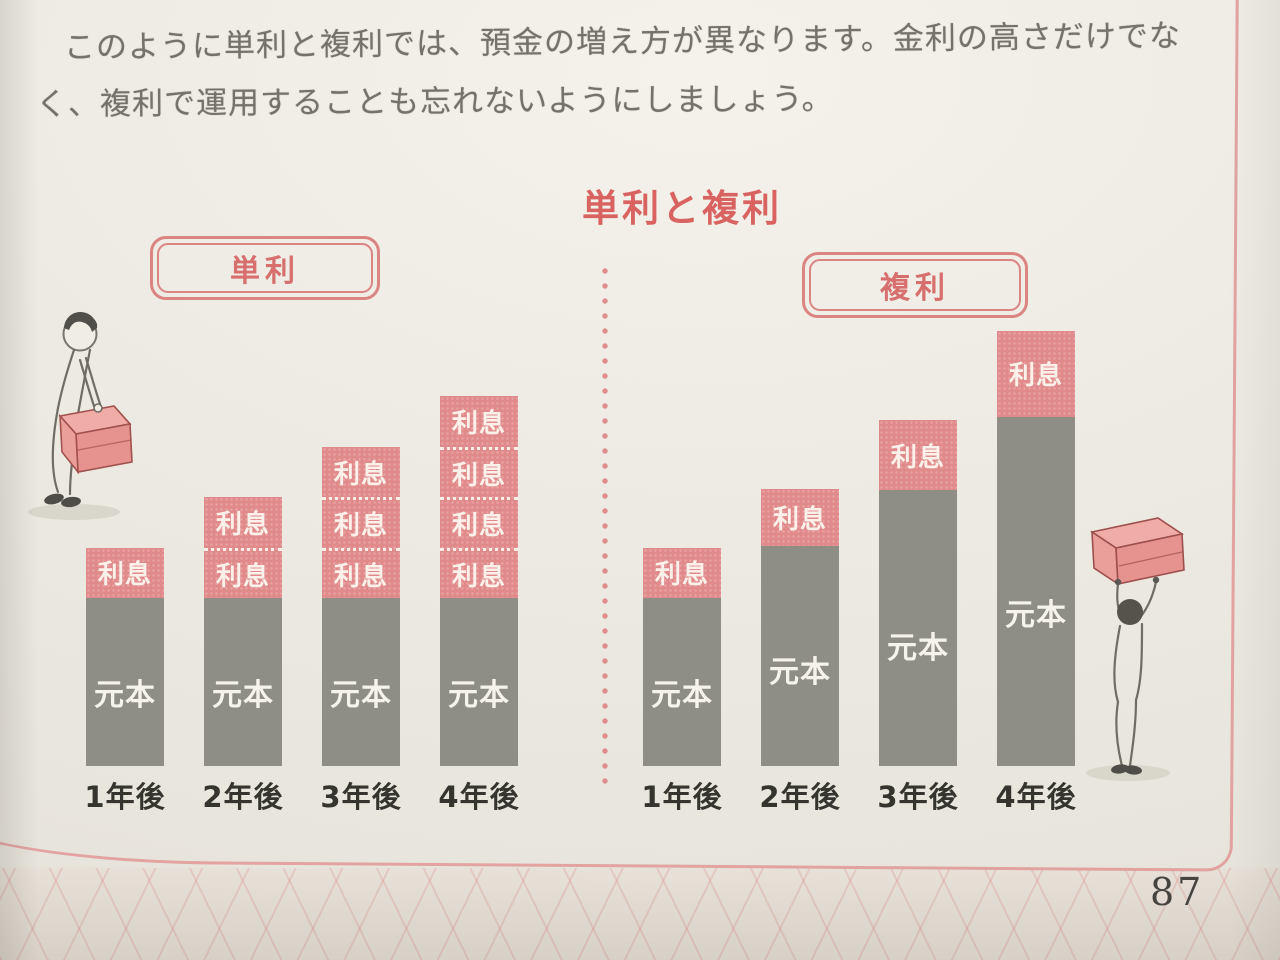 The height and width of the screenshot is (960, 1280). I want to click on bar-column: 利息 利息 利息 元本 3年後, so click(361, 630).